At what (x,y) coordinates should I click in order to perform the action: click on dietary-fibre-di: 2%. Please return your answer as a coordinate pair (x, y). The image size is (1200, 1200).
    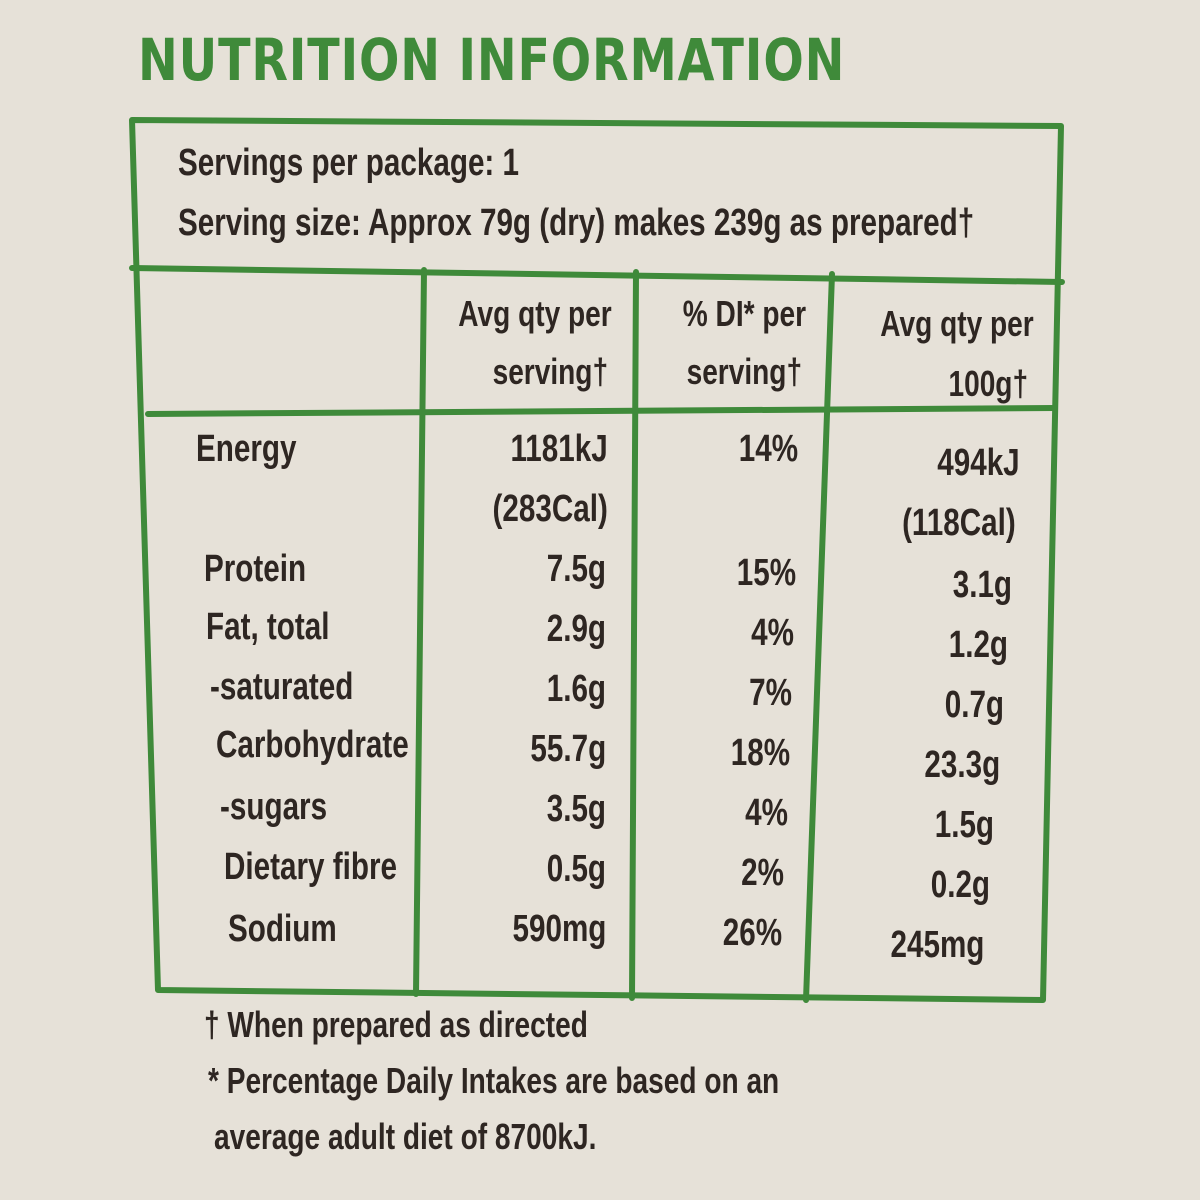
    Looking at the image, I should click on (762, 873).